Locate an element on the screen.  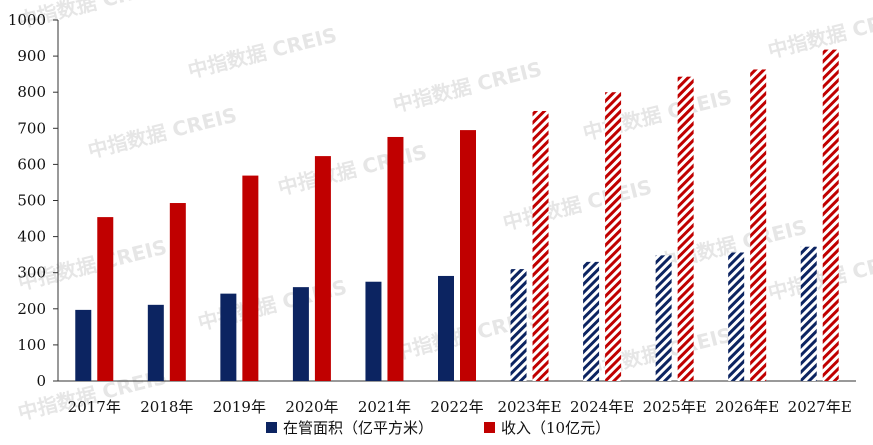
y-tick-label: 1000 is located at coordinates (27, 20).